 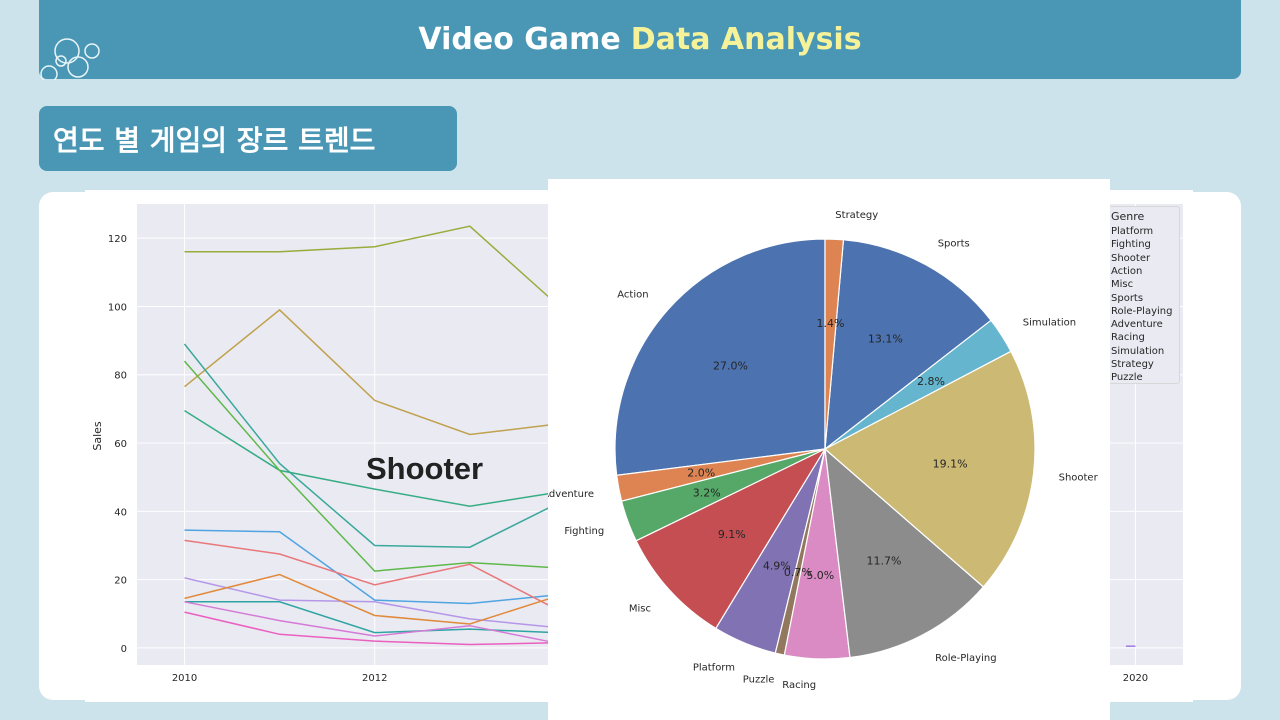 I want to click on legend-item: Misc, so click(x=1122, y=285).